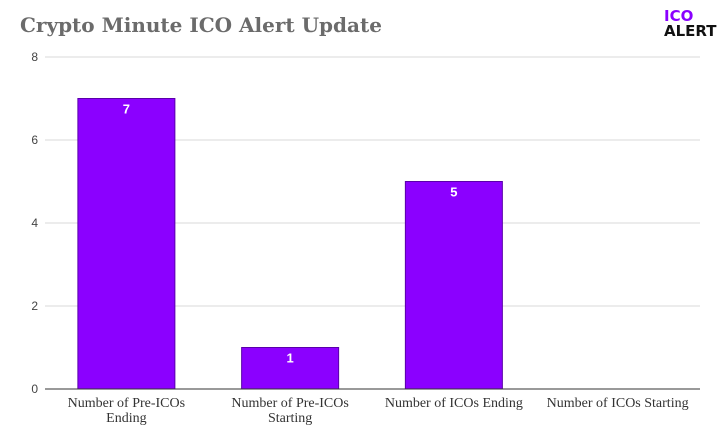 This screenshot has height=442, width=720. Describe the element at coordinates (290, 418) in the screenshot. I see `x-category-label: Starting` at that location.